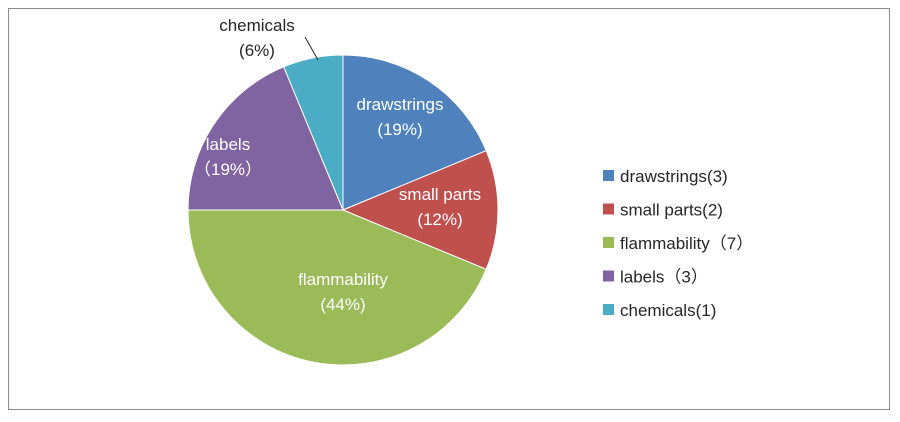 This screenshot has width=900, height=422. What do you see at coordinates (311, 48) in the screenshot?
I see `leader-line` at bounding box center [311, 48].